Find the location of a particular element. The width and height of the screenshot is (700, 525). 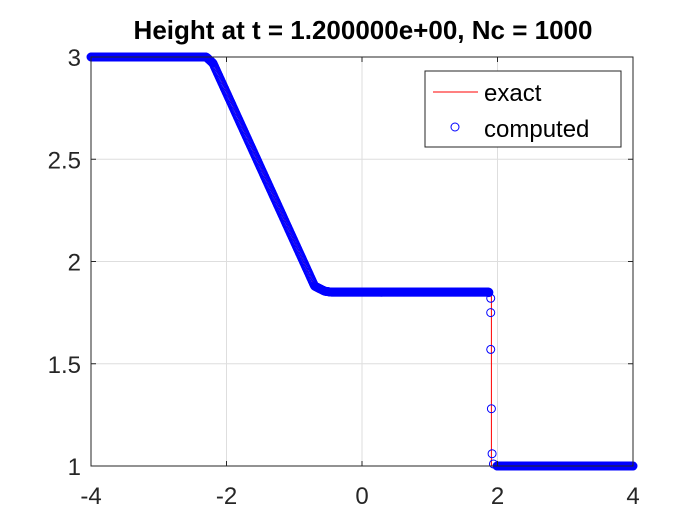

y-tick-label: 1.5 is located at coordinates (64, 365).